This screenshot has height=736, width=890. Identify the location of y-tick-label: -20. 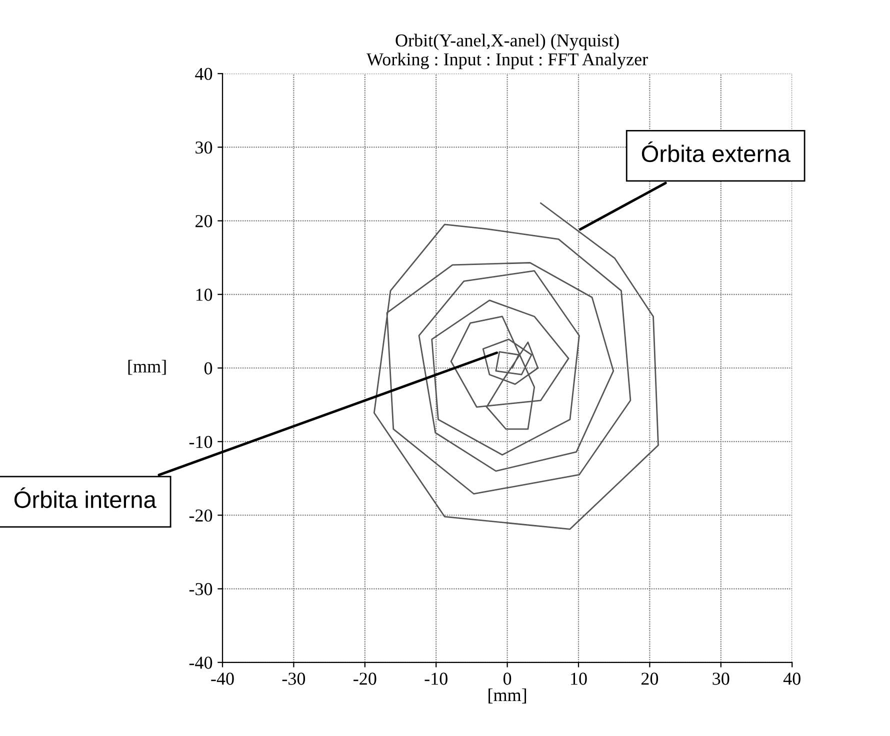
(200, 515).